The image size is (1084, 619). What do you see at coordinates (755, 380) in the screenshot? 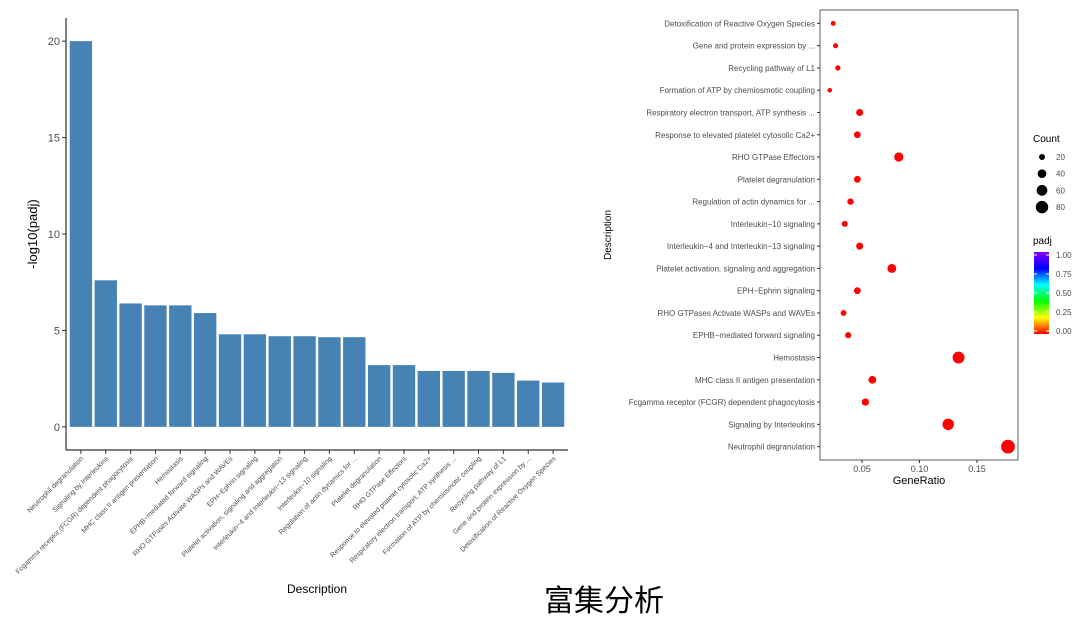
I see `category-label: MHC class II antigen presentation` at bounding box center [755, 380].